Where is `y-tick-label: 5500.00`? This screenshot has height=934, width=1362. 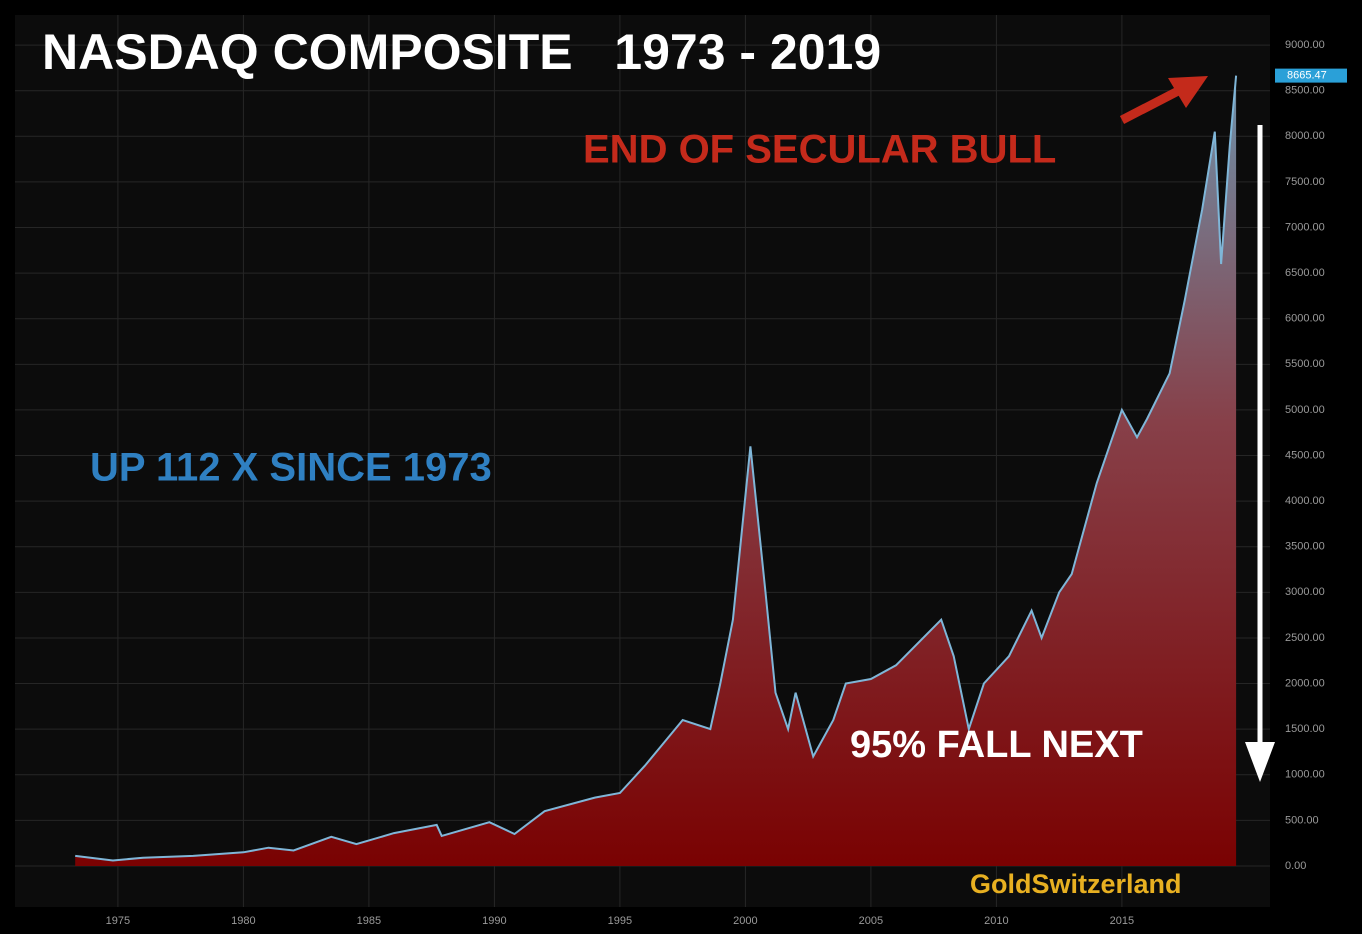
y-tick-label: 5500.00 is located at coordinates (1305, 364).